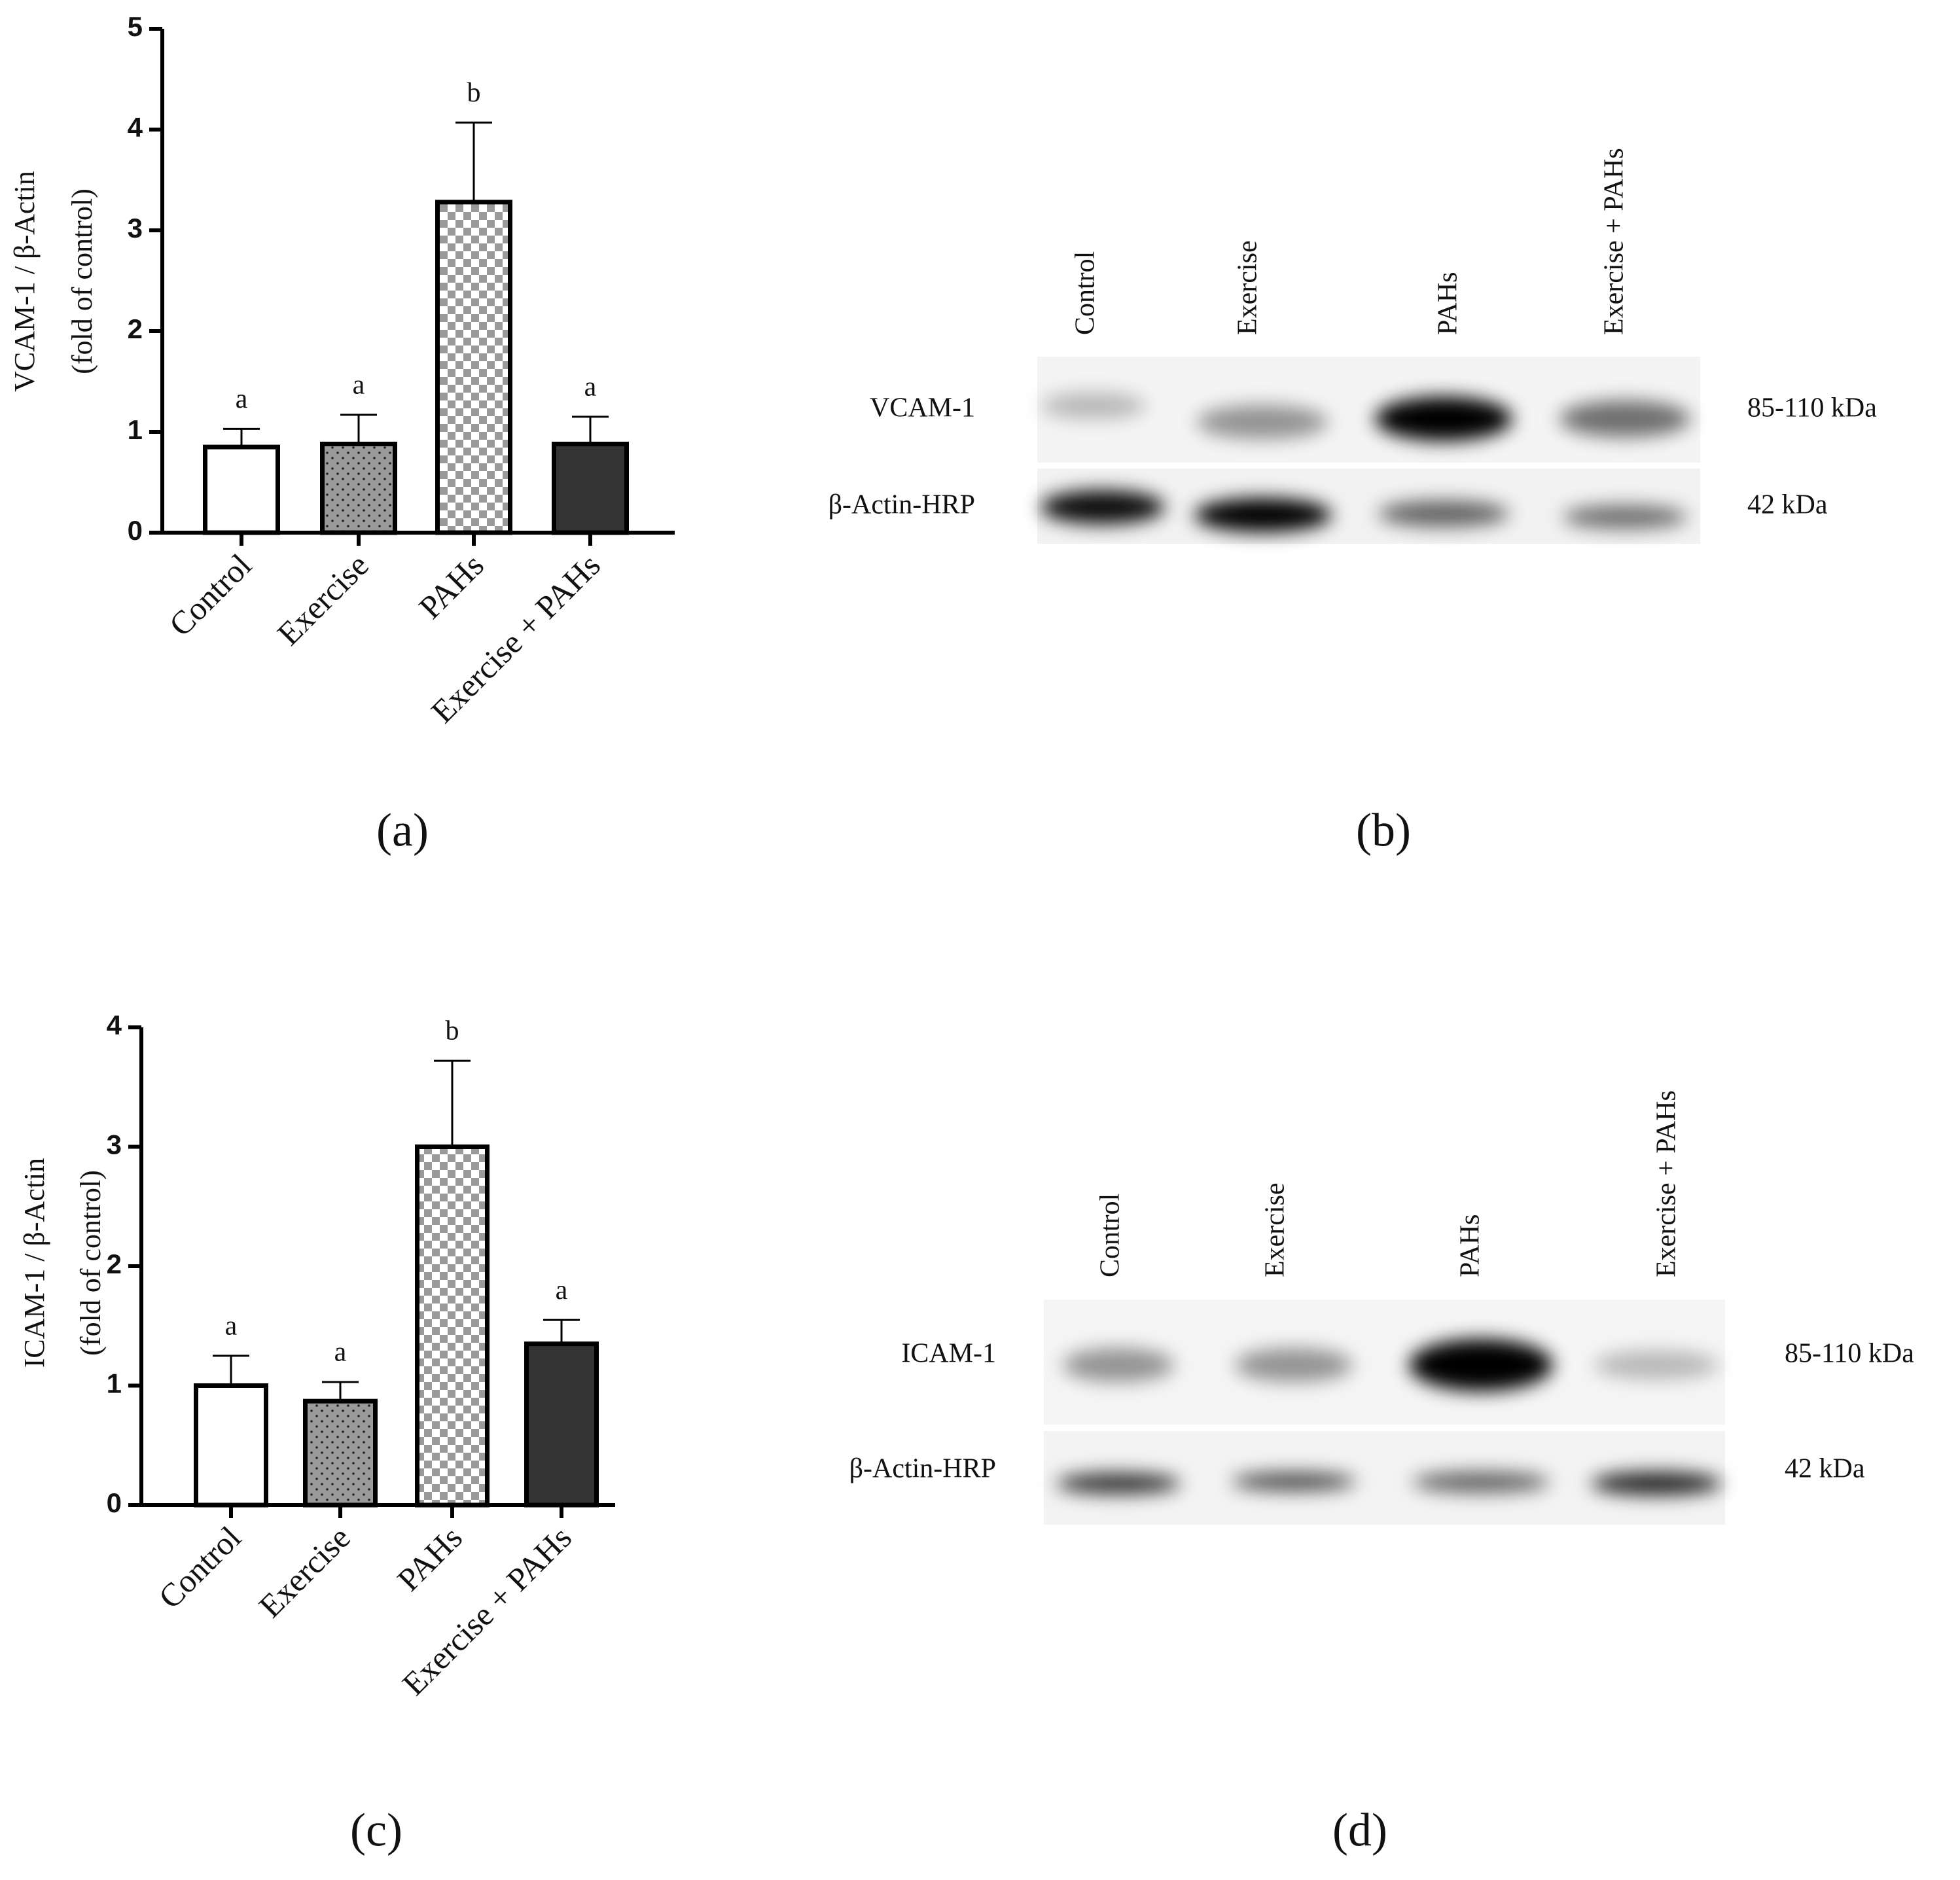  I want to click on panel-label: (d), so click(1360, 1830).